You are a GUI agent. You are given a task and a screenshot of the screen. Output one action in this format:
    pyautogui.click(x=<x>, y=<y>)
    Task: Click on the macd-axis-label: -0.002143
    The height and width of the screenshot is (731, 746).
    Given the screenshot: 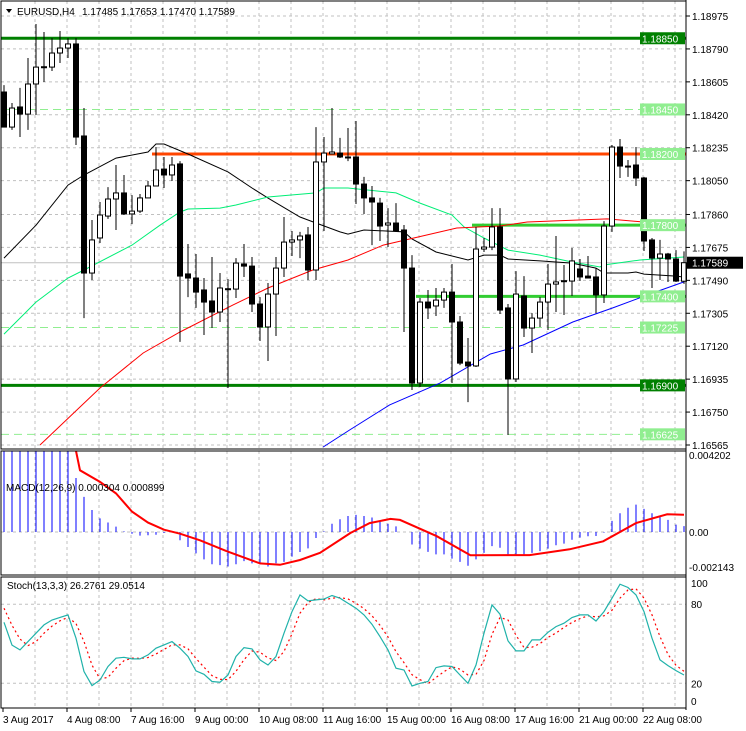 What is the action you would take?
    pyautogui.click(x=711, y=568)
    